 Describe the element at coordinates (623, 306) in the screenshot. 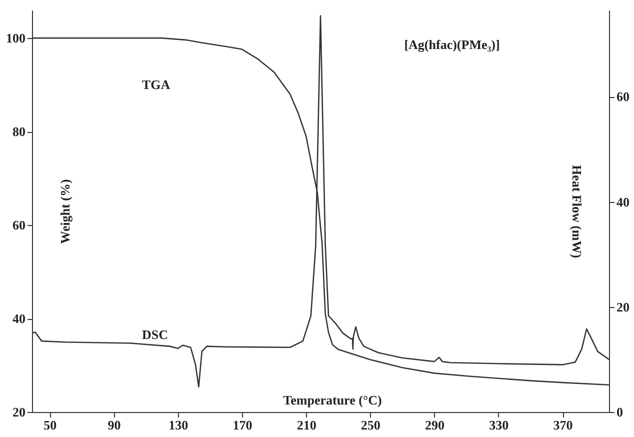

I see `y2-tick-label: 20` at that location.